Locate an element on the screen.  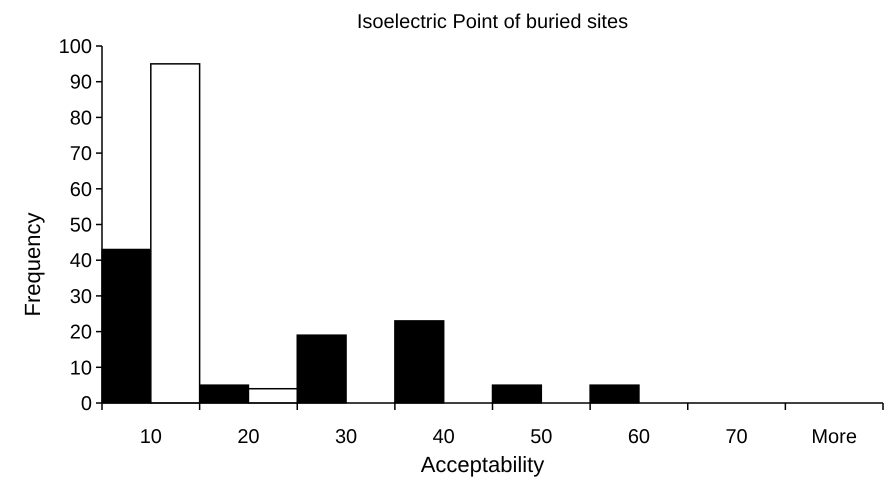
y-tick-label: 50 is located at coordinates (81, 225).